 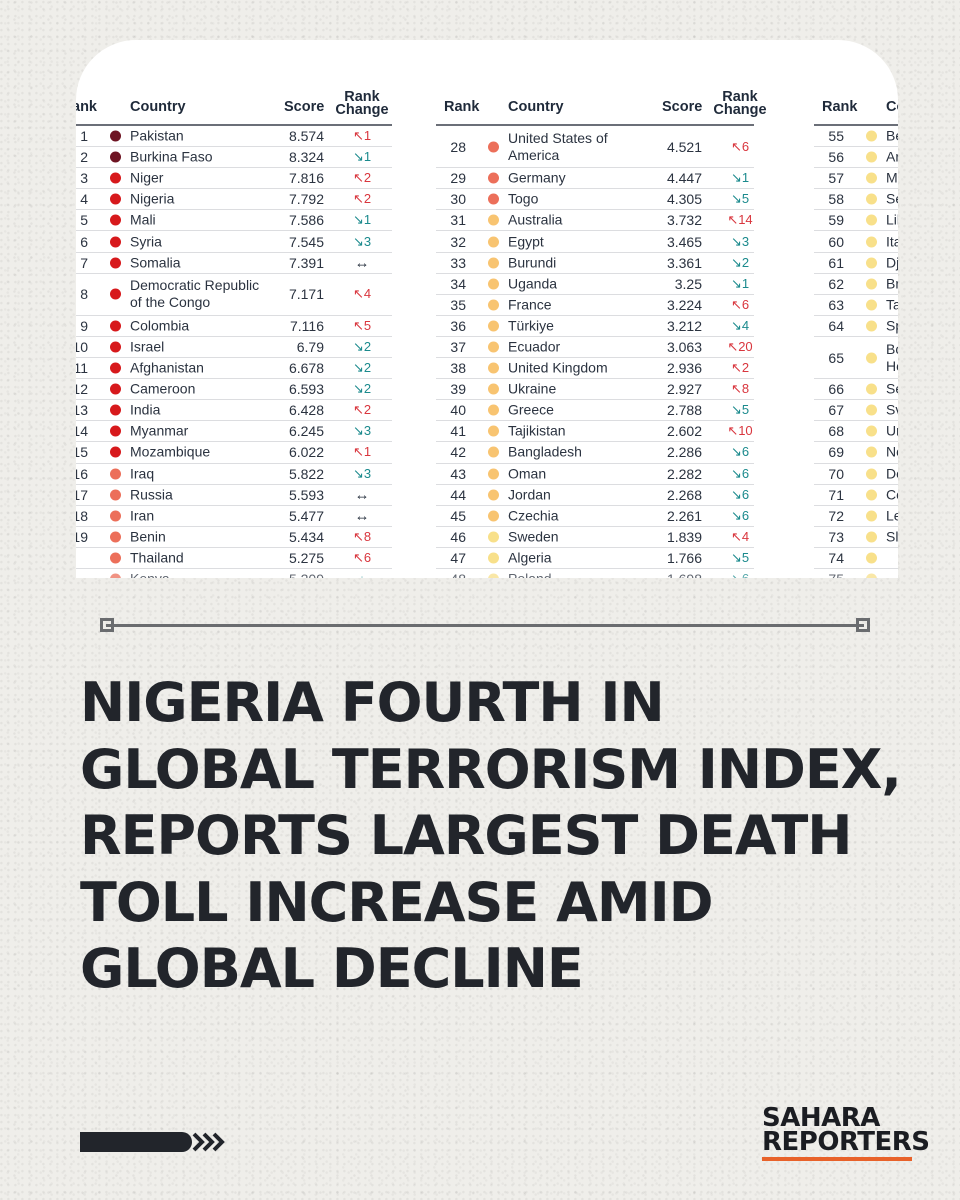 What do you see at coordinates (171, 156) in the screenshot?
I see `row-country: Burkina Faso` at bounding box center [171, 156].